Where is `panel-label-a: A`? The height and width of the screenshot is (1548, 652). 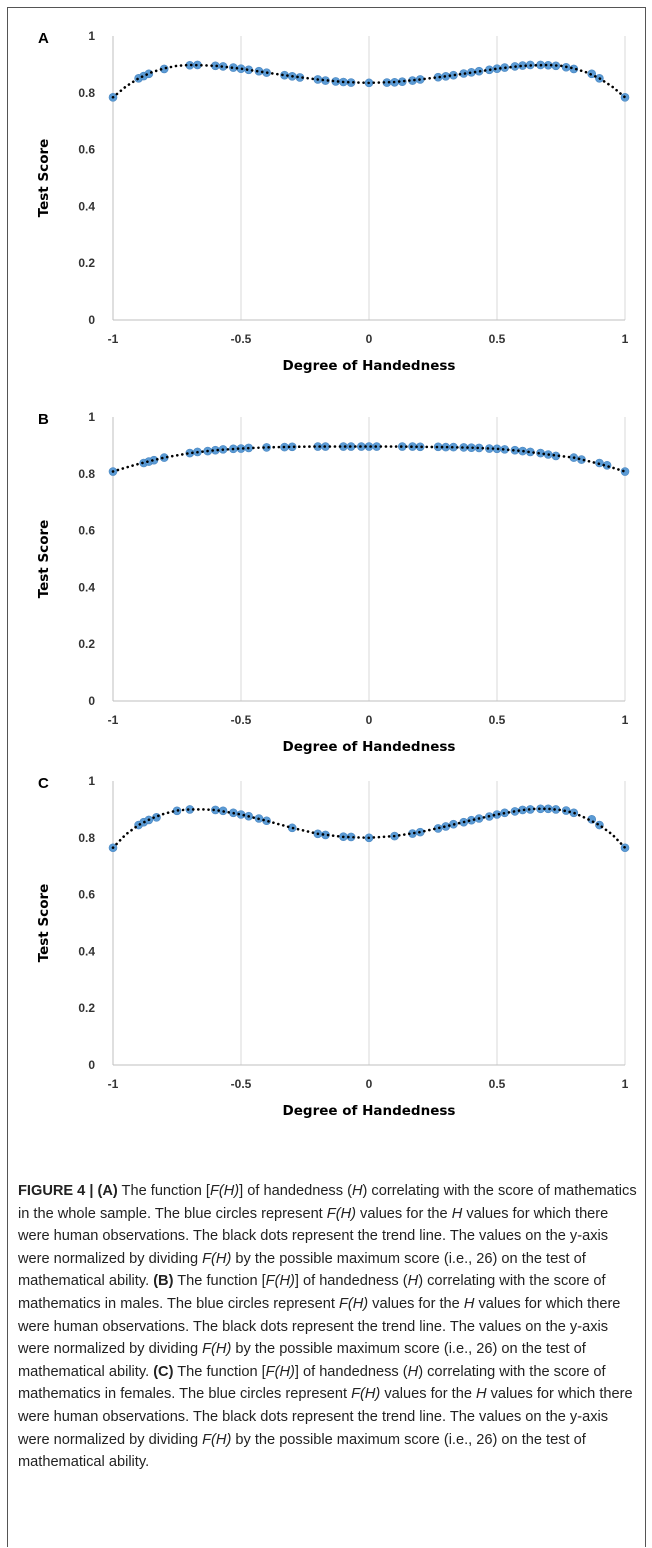
panel-label-a: A is located at coordinates (43, 38).